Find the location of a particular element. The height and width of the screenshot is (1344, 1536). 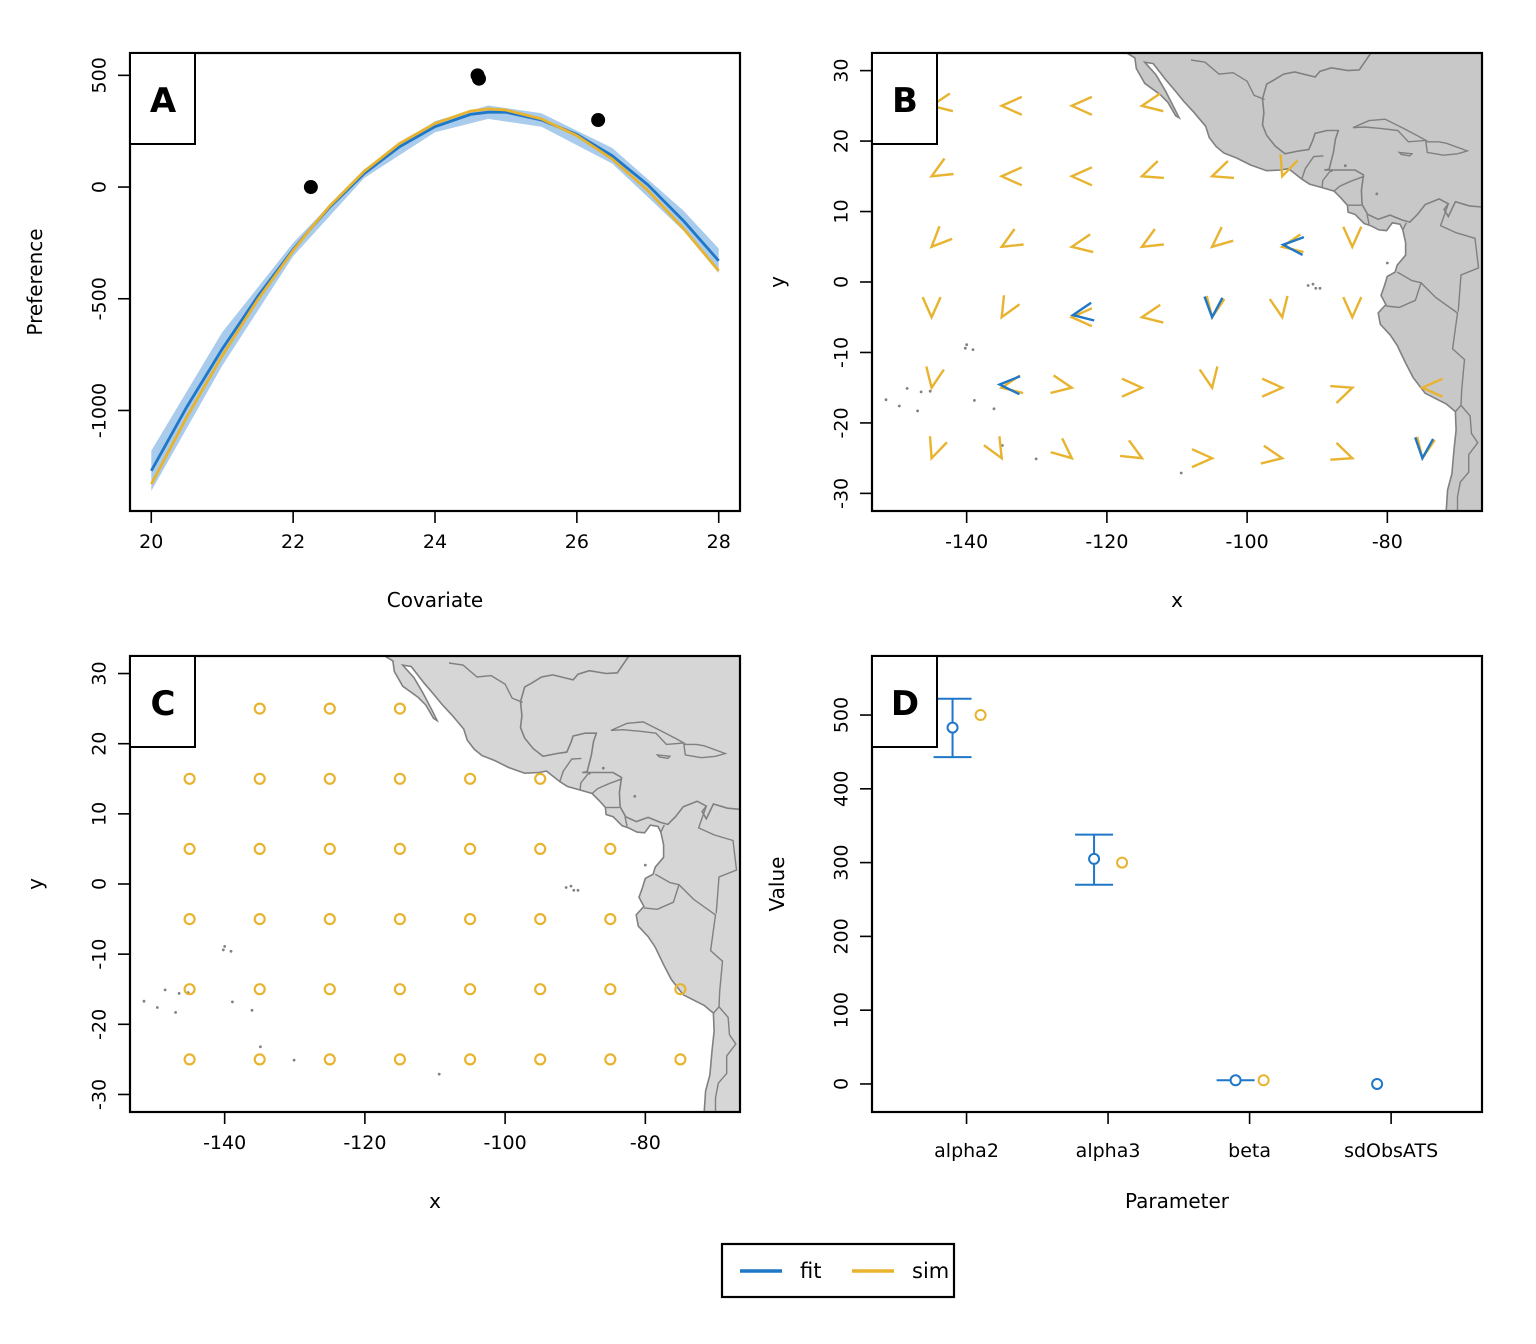

panel-c-xtick-label-1: -120 is located at coordinates (364, 1143).